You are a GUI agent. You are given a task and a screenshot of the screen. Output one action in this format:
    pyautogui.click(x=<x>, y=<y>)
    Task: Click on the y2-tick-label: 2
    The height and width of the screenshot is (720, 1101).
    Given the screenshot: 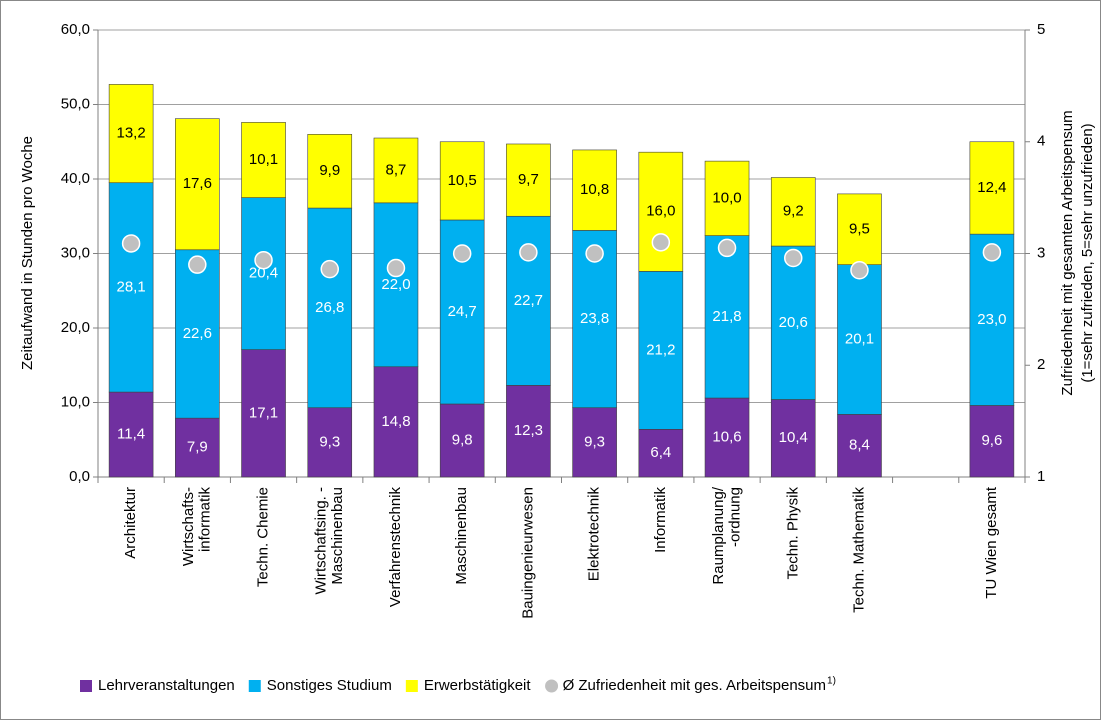 What is the action you would take?
    pyautogui.click(x=1041, y=364)
    